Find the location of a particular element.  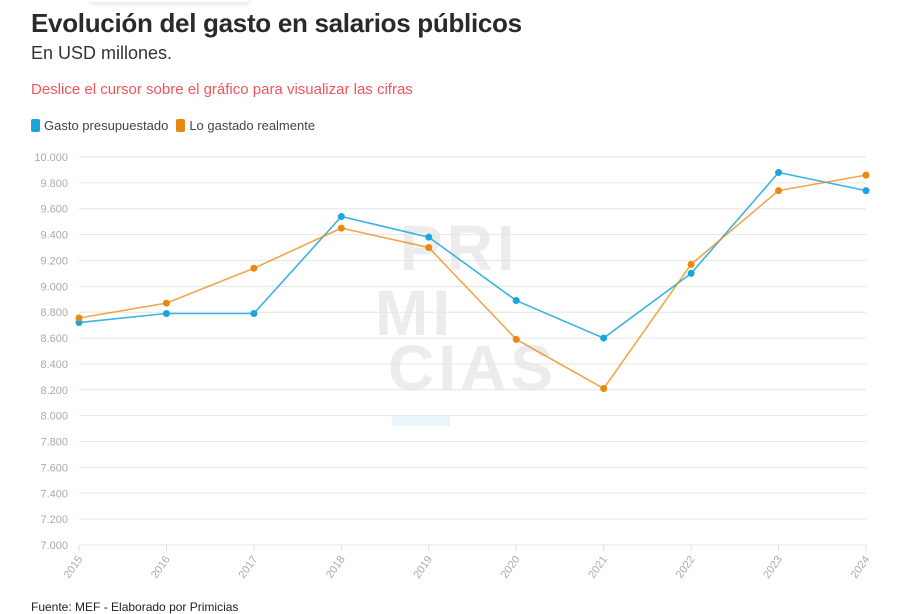

y-tick-label: 9.200 is located at coordinates (54, 261).